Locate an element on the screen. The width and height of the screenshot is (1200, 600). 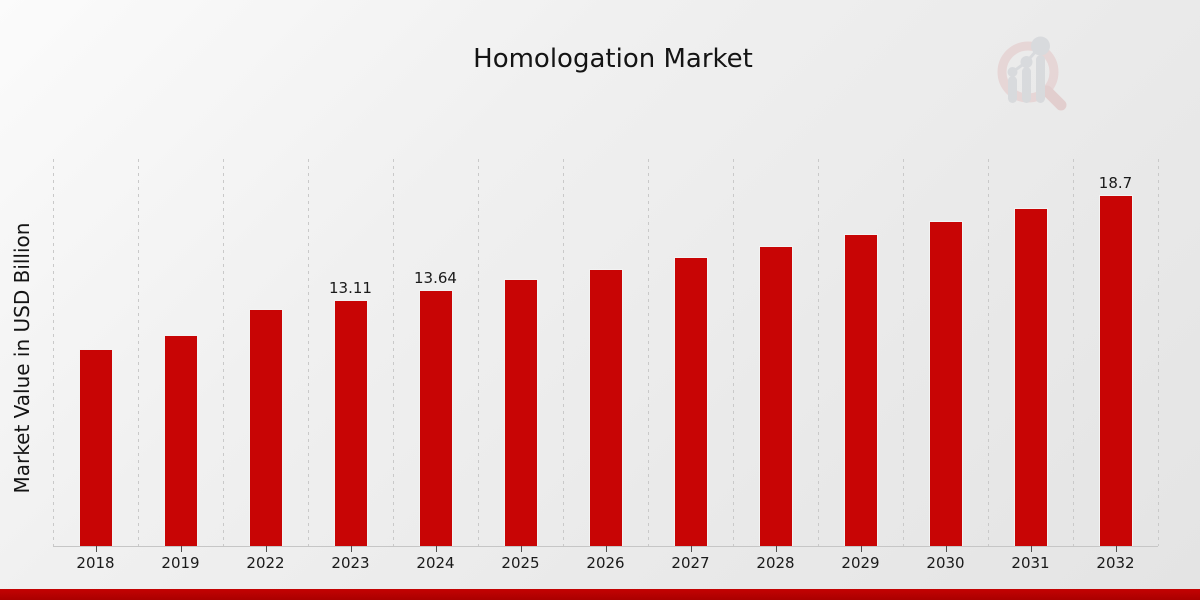
chart-title: Homologation Market is located at coordinates (613, 59).